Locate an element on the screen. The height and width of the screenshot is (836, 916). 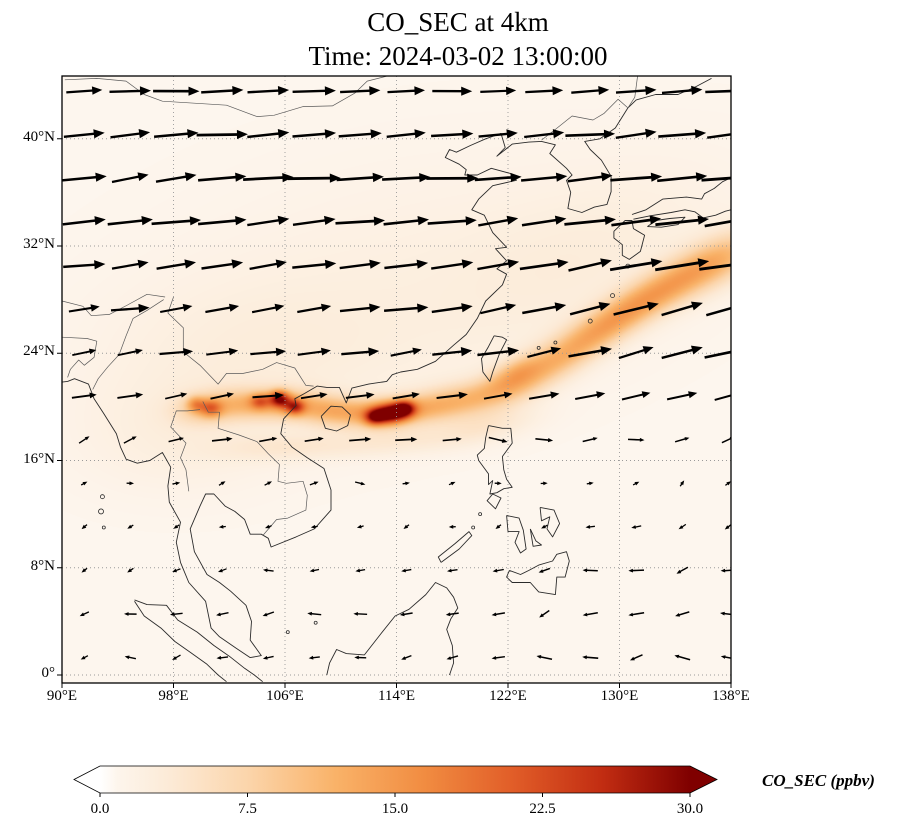
colorbar-tick-label: 15.0 is located at coordinates (395, 809).